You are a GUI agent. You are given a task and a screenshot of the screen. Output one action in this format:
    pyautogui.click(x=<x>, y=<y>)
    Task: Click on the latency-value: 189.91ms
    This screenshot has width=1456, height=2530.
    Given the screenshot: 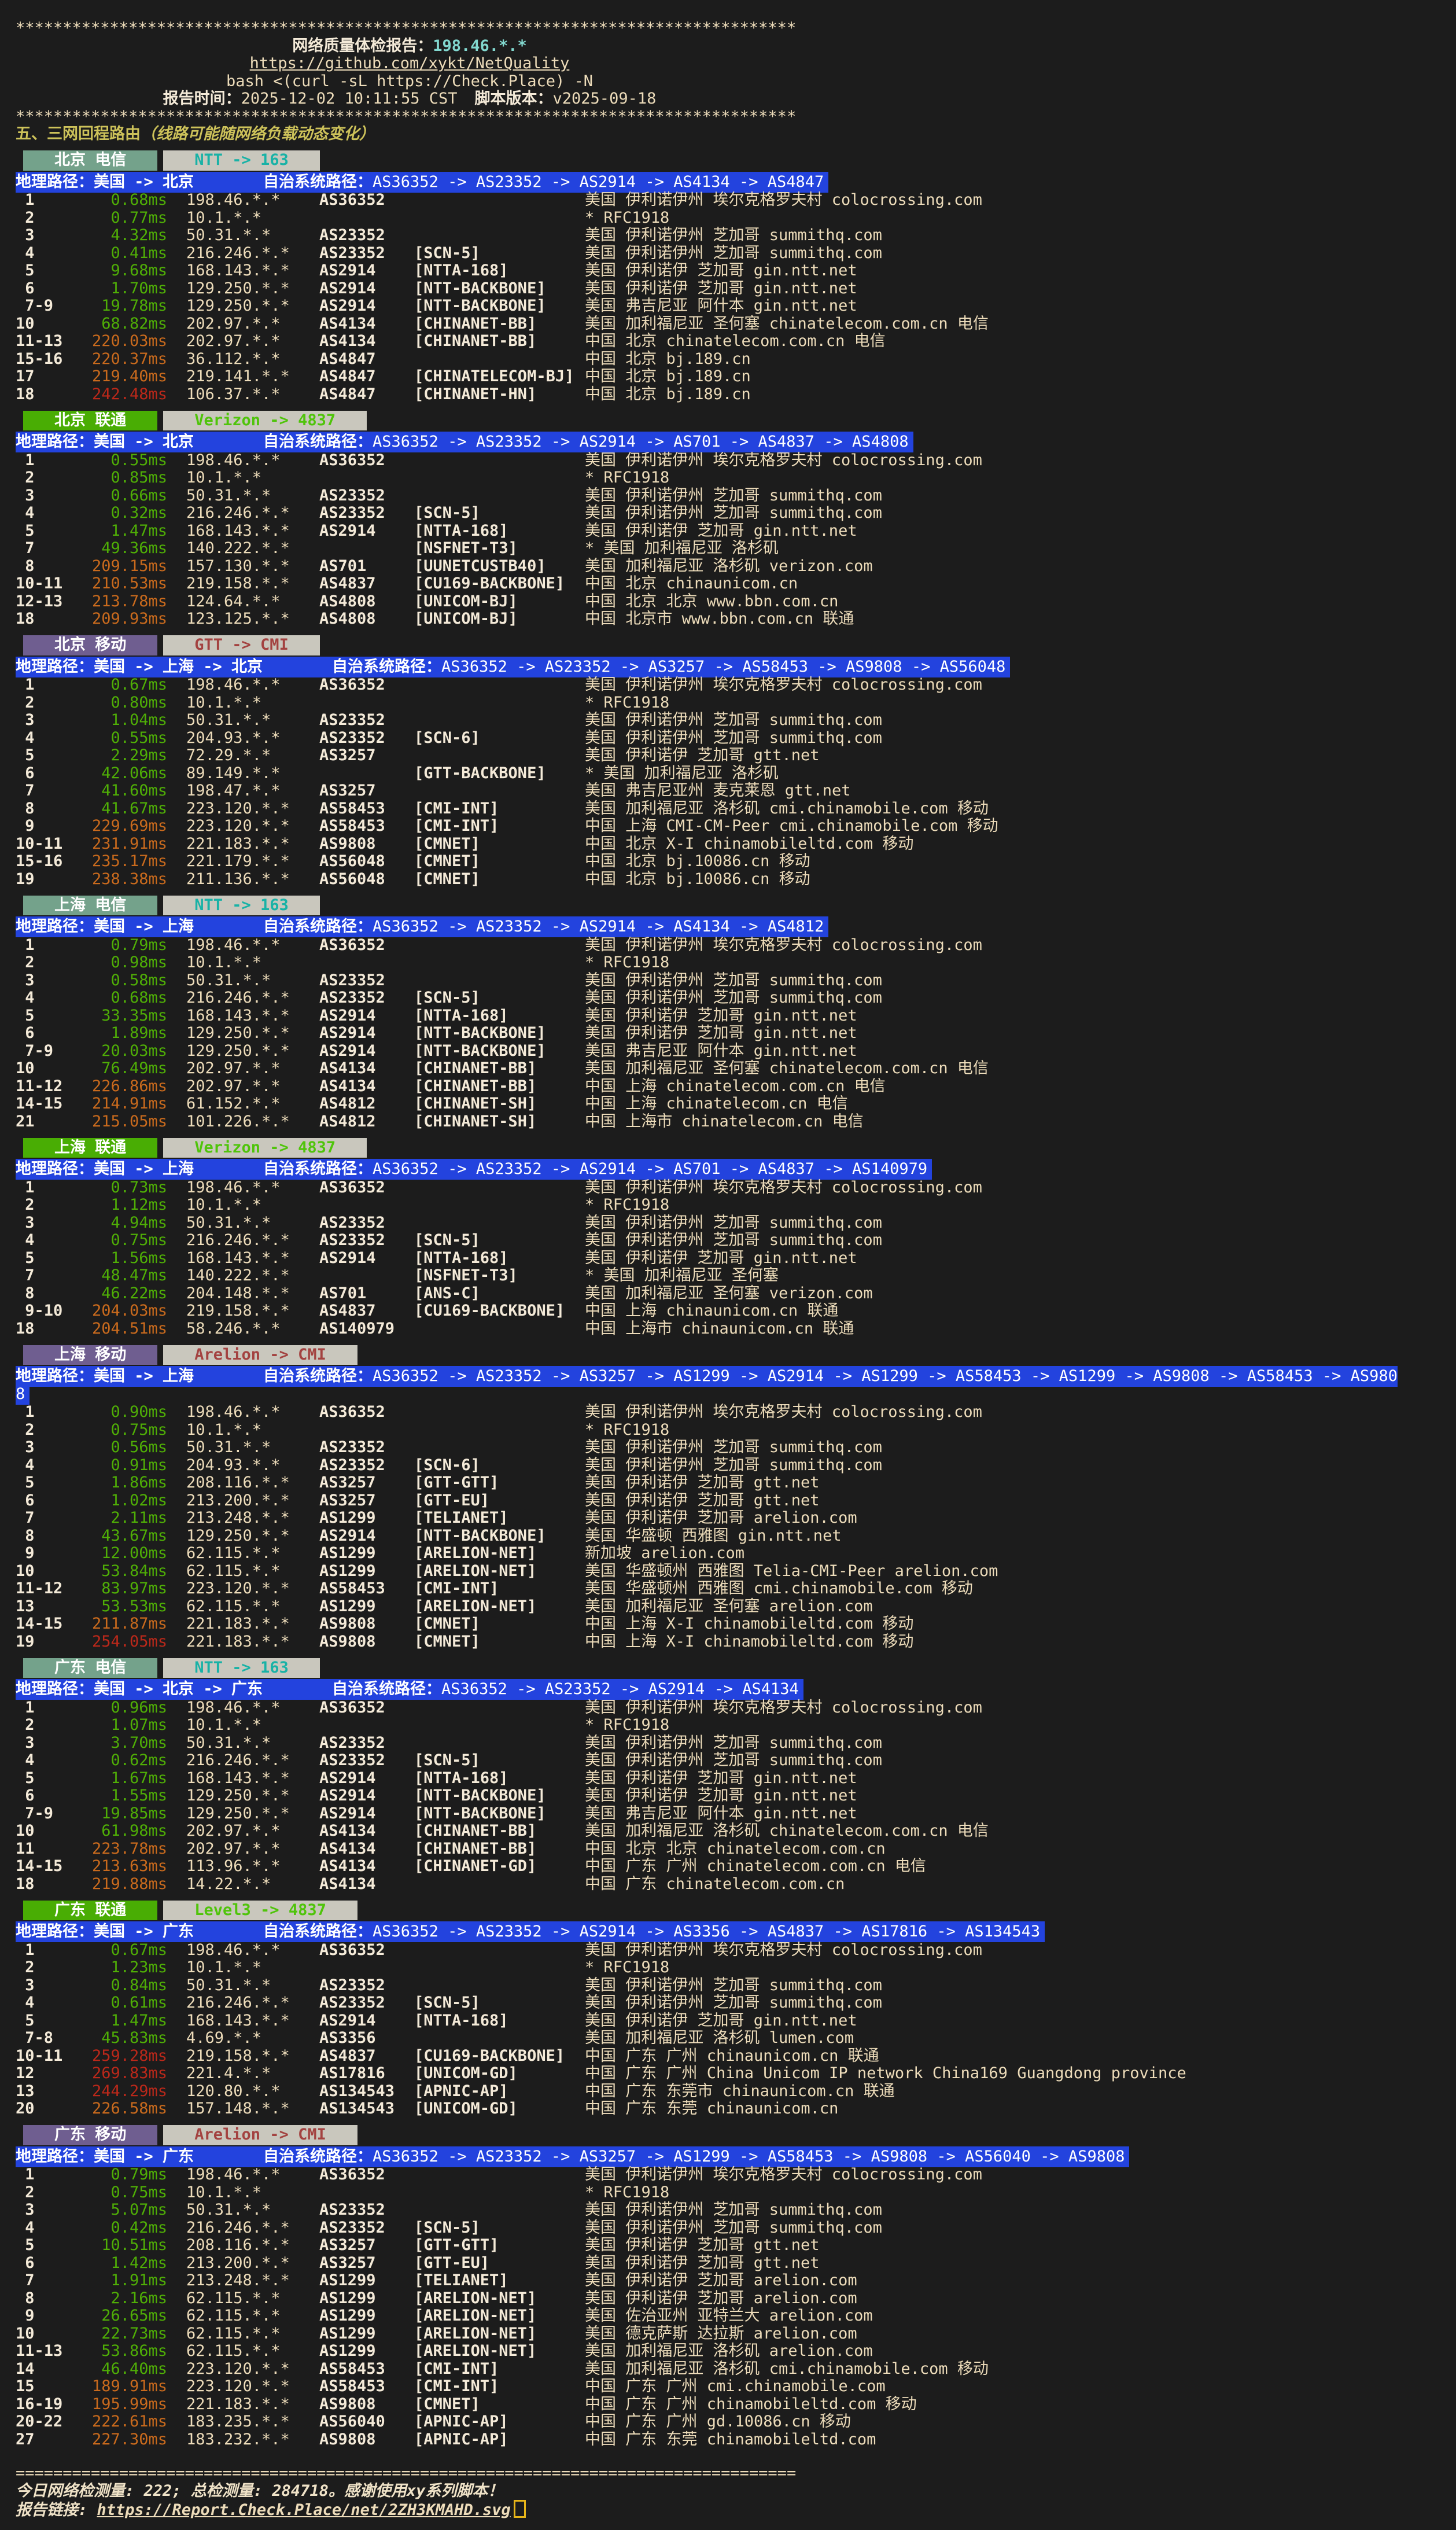 What is the action you would take?
    pyautogui.click(x=129, y=2386)
    